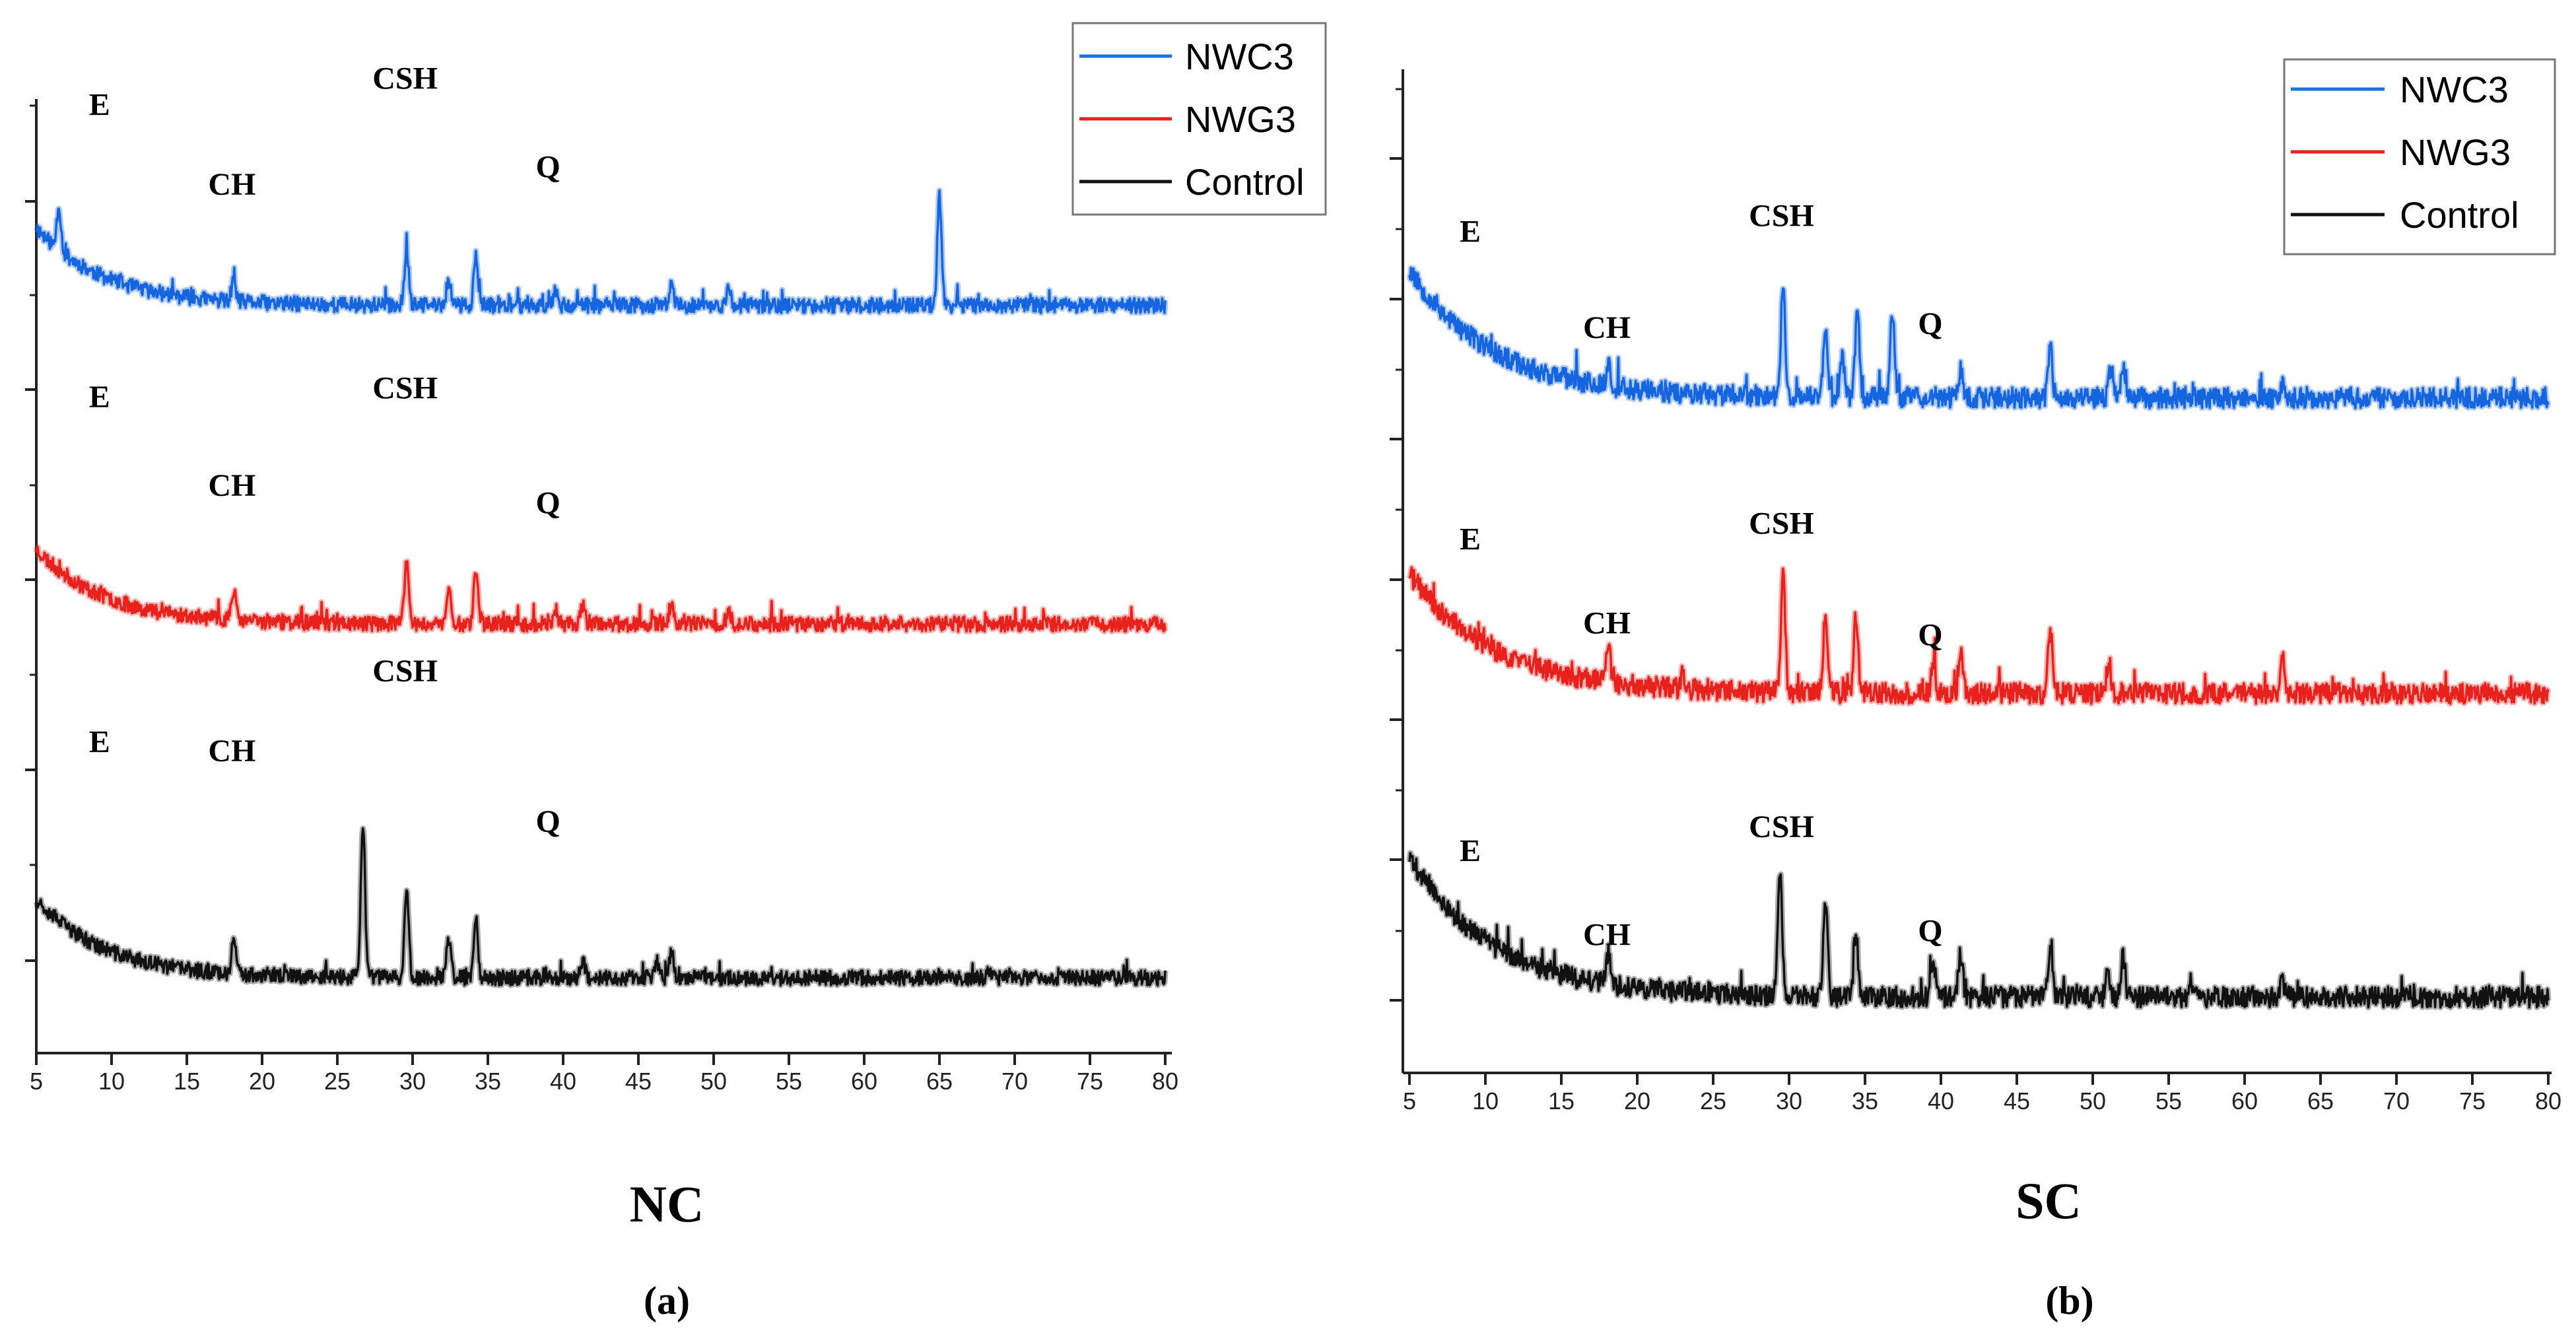  I want to click on panel-b-legend-box, so click(2419, 157).